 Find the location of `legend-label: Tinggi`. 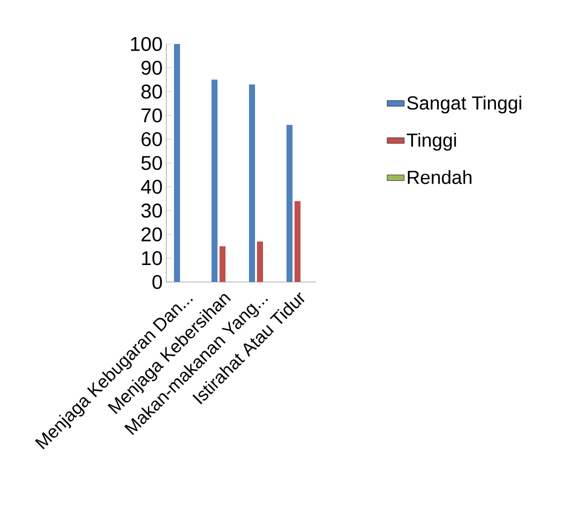

legend-label: Tinggi is located at coordinates (431, 141).